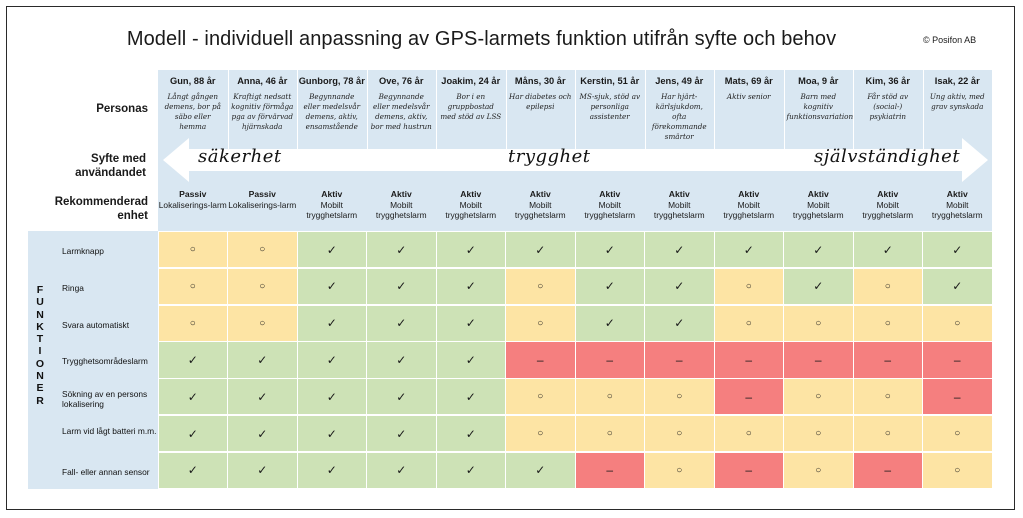 The width and height of the screenshot is (1023, 518). What do you see at coordinates (331, 81) in the screenshot?
I see `persona-name: Gunborg, 78 år` at bounding box center [331, 81].